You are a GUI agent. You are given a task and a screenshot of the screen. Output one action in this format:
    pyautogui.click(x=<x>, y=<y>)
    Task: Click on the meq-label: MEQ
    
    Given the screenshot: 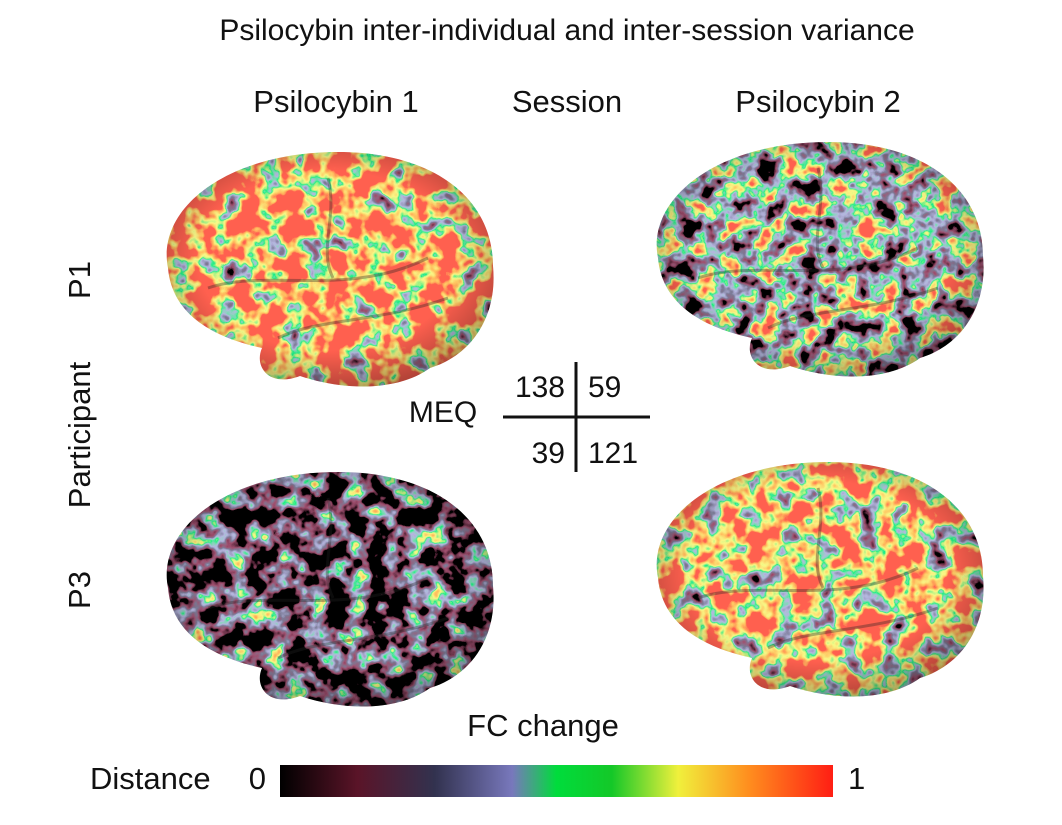 What is the action you would take?
    pyautogui.click(x=443, y=412)
    